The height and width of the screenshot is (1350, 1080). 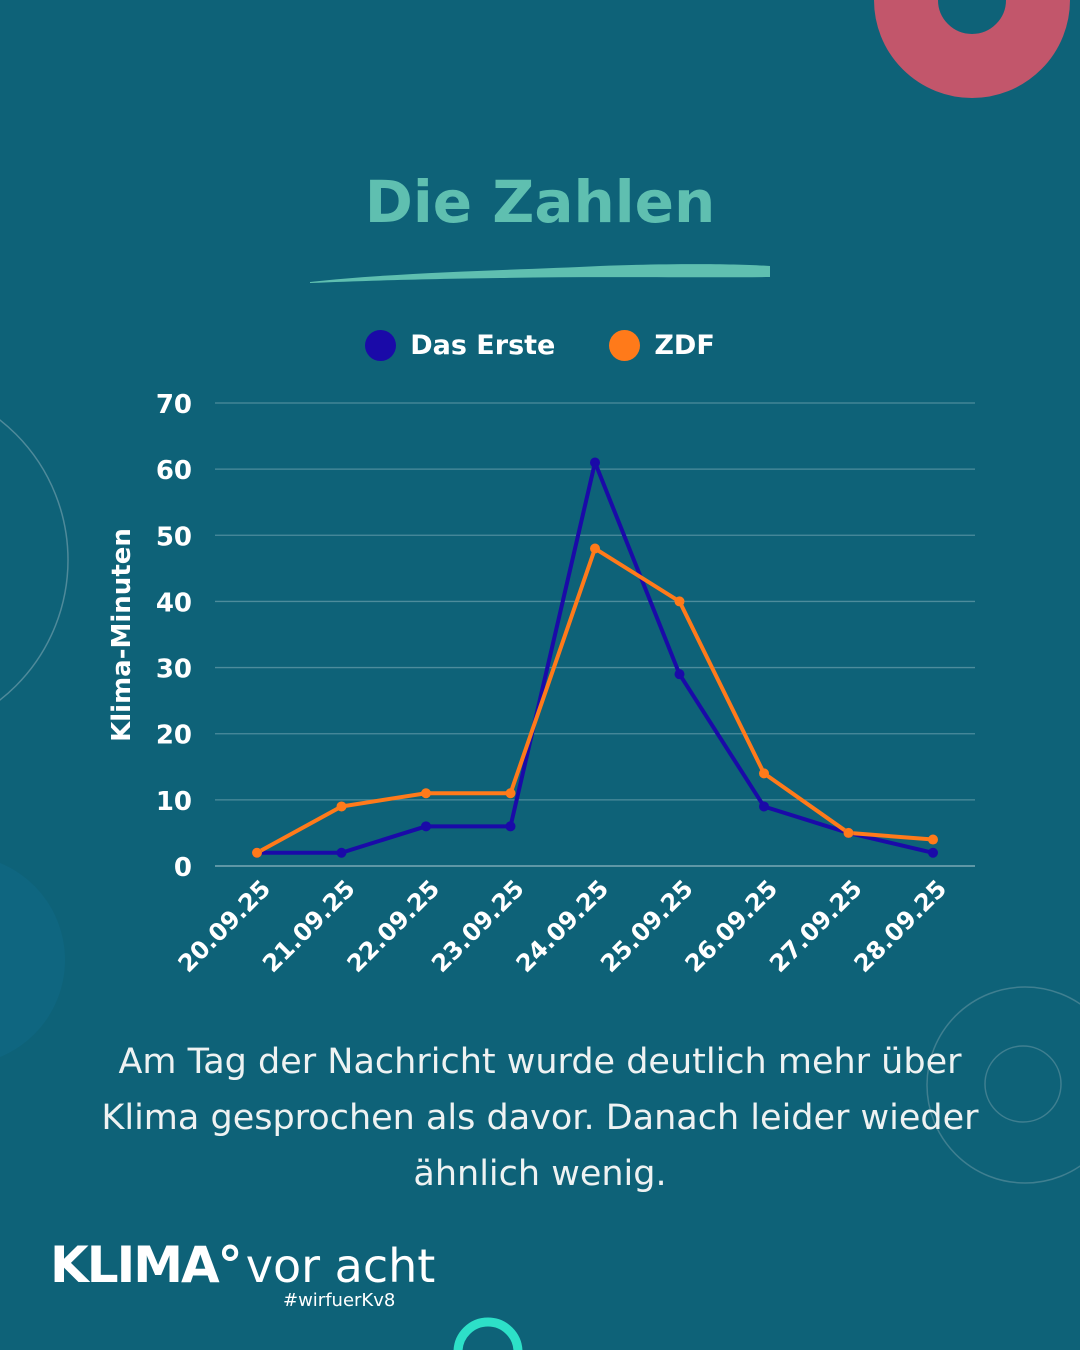 What do you see at coordinates (381, 345) in the screenshot?
I see `legend-marker-das-erste` at bounding box center [381, 345].